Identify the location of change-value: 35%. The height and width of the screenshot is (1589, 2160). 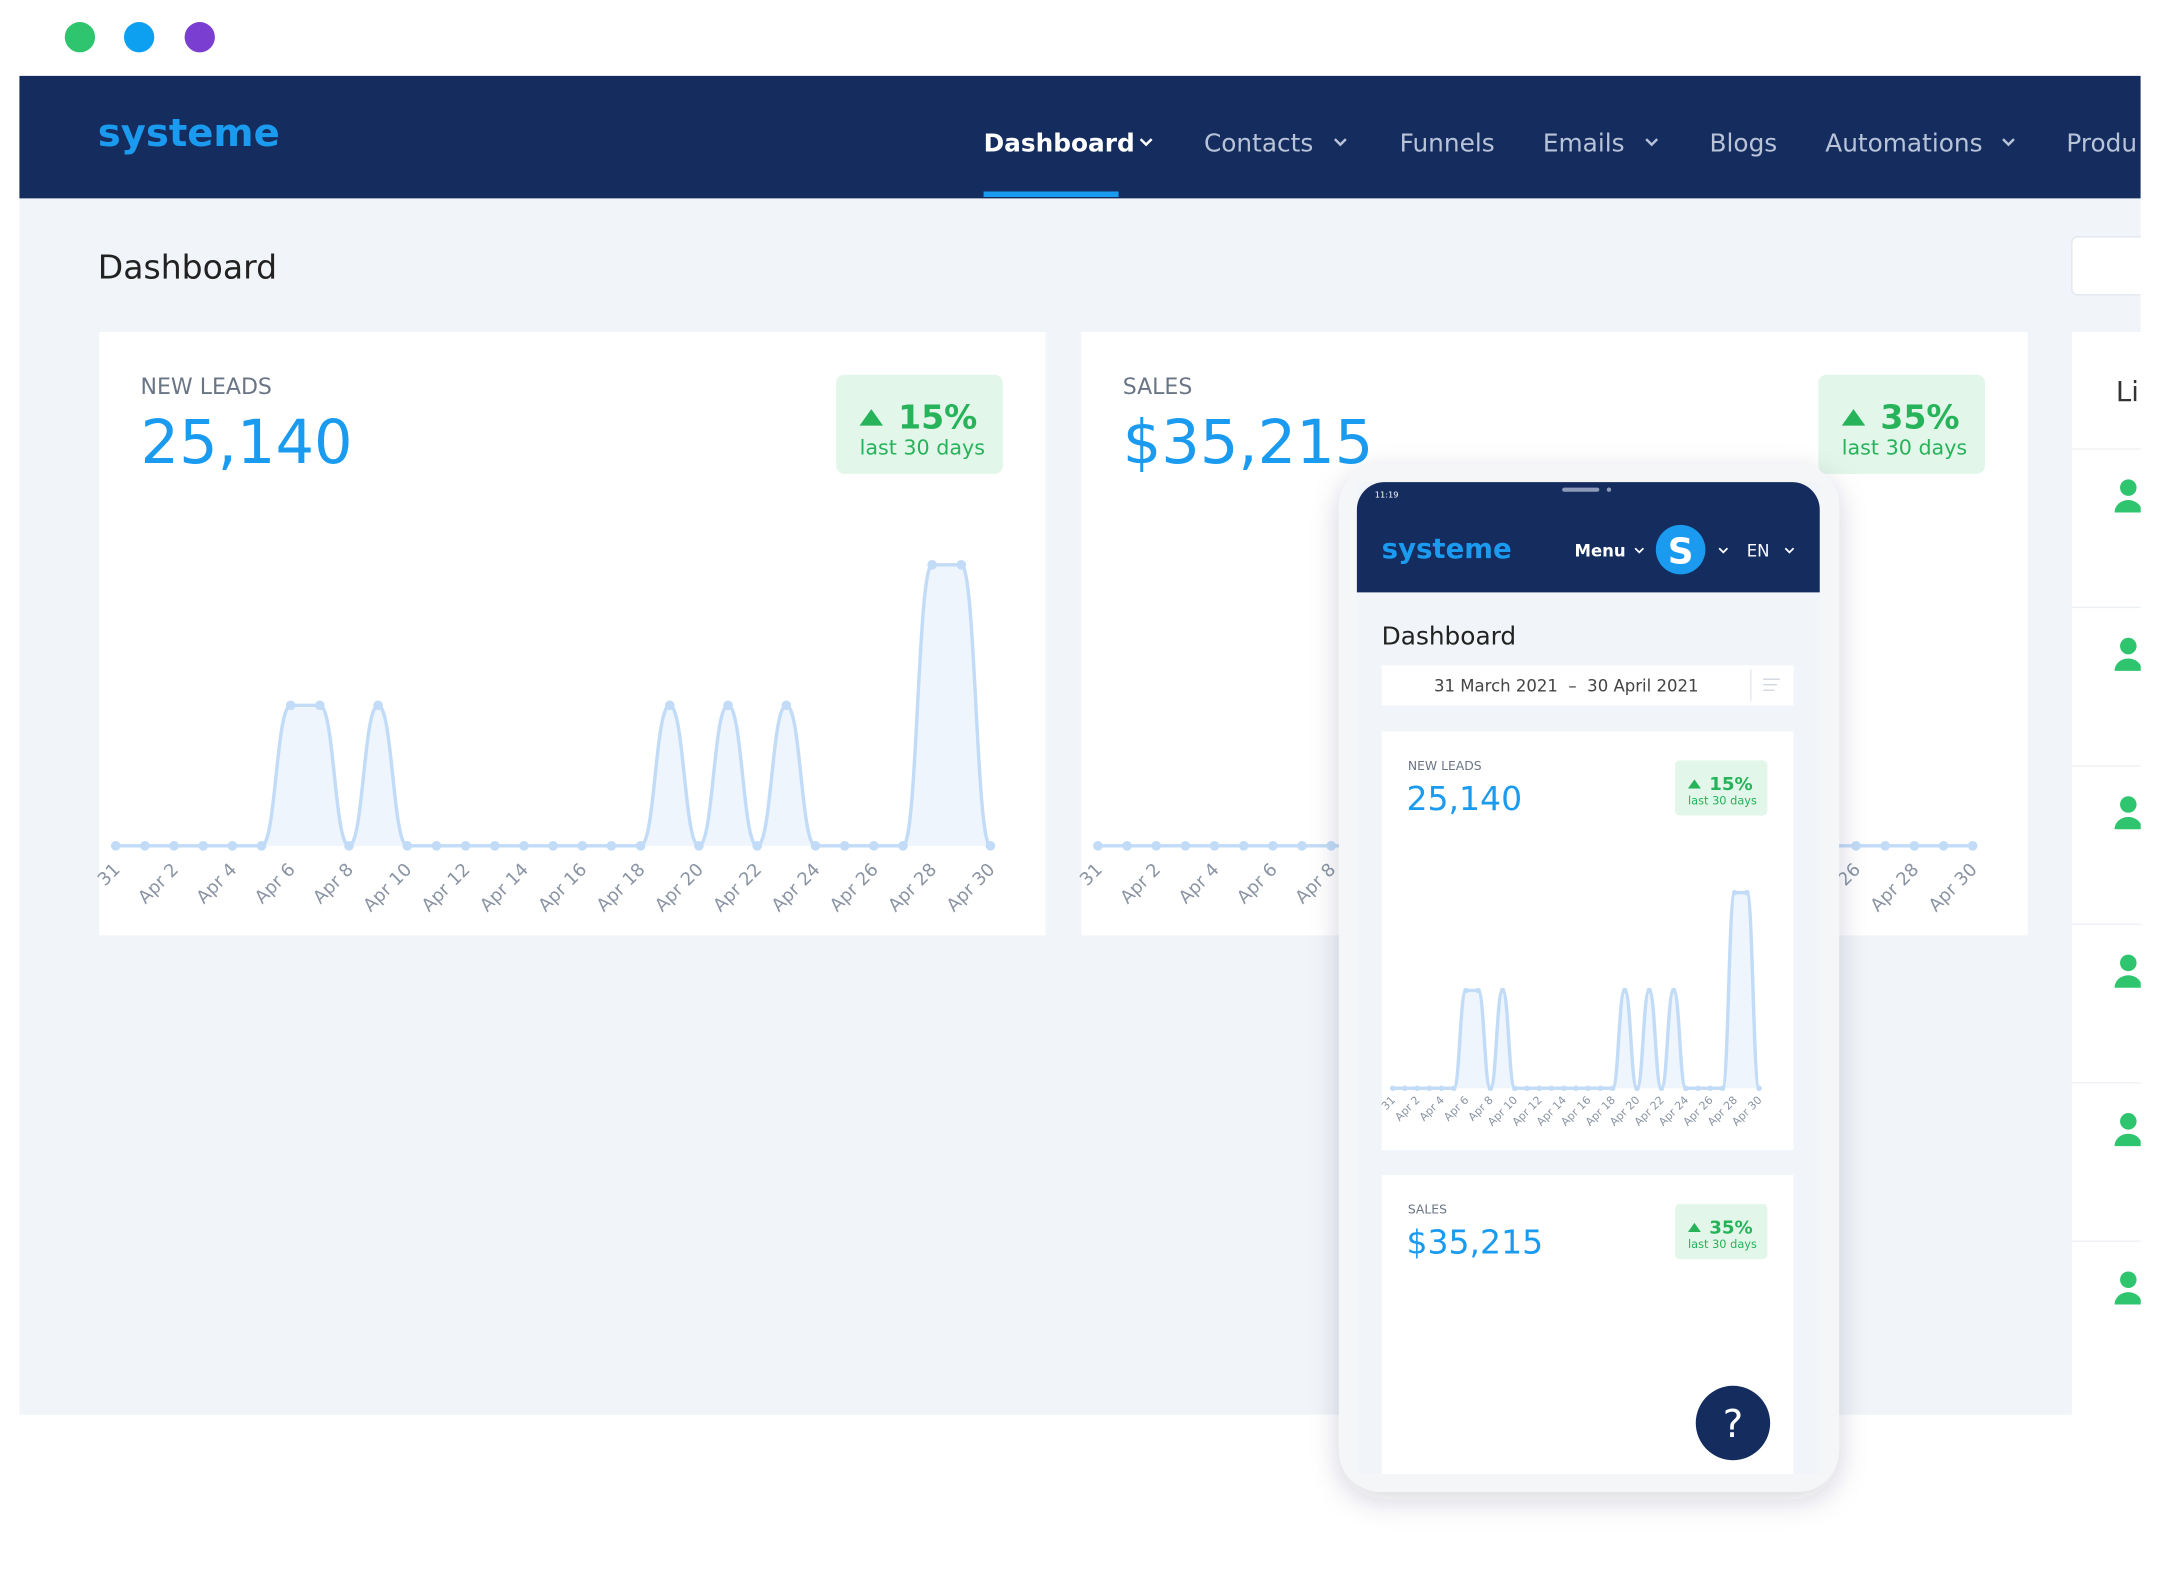
(1919, 416).